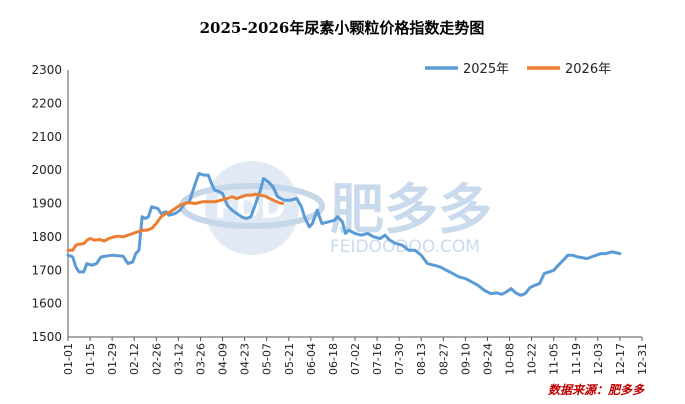 This screenshot has height=404, width=685. What do you see at coordinates (46, 337) in the screenshot?
I see `y-tick-label: 1500` at bounding box center [46, 337].